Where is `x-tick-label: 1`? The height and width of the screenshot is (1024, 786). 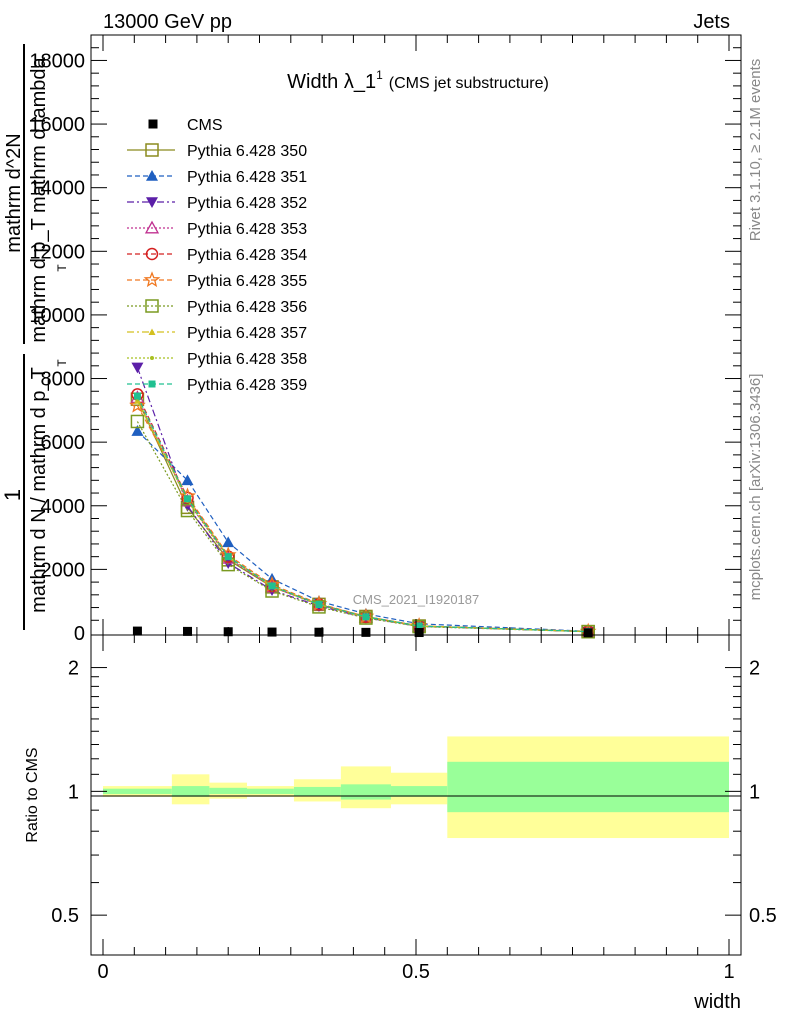
x-tick-label: 1 is located at coordinates (728, 972).